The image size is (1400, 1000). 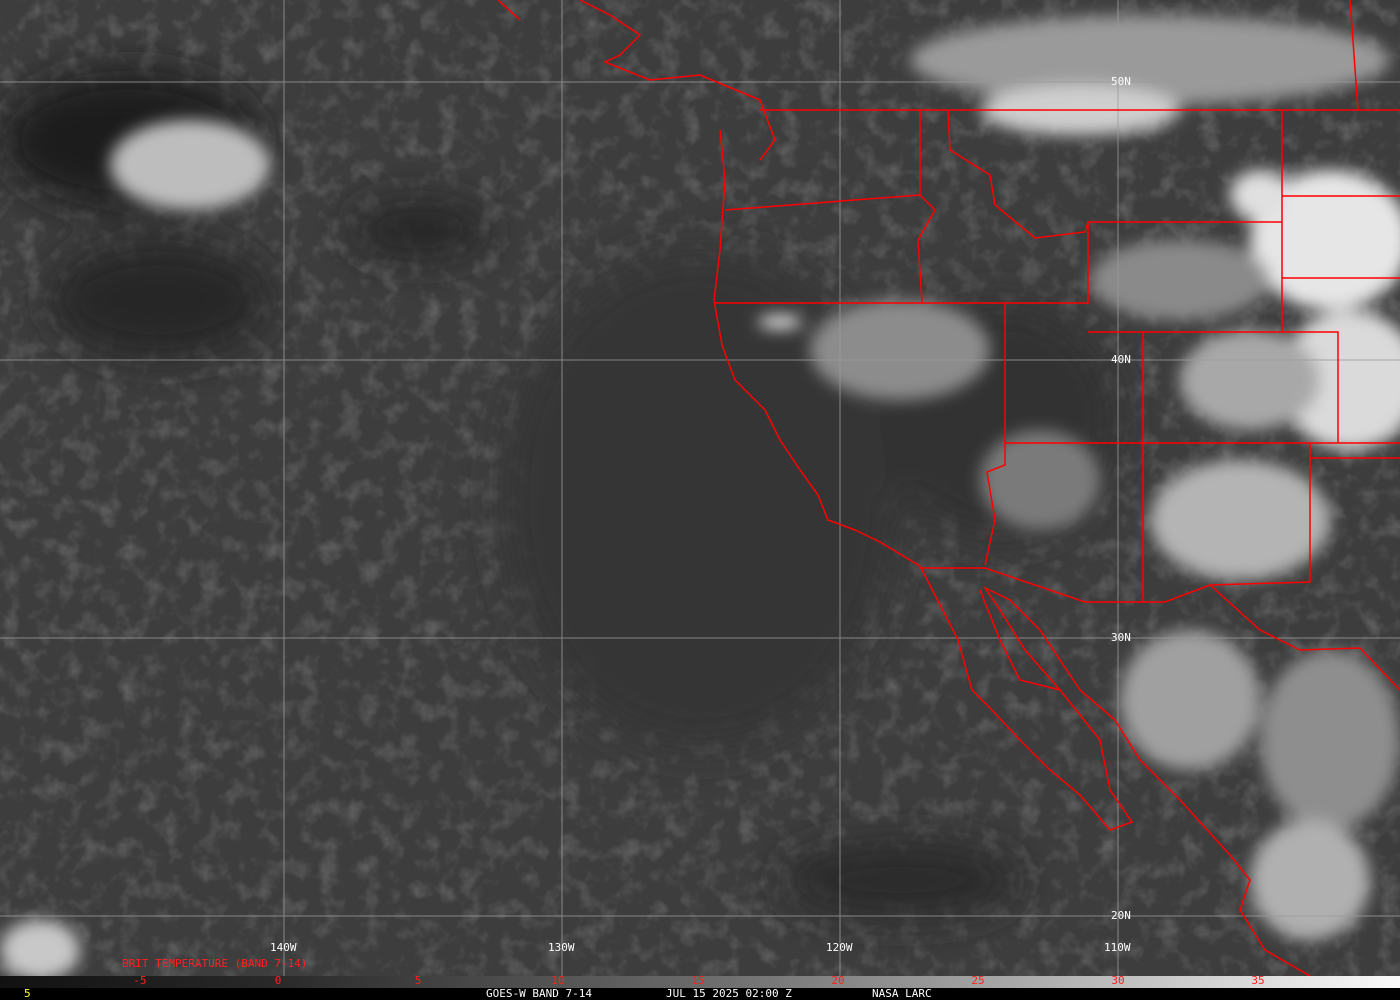 I want to click on colorbar-tick: 25, so click(x=978, y=980).